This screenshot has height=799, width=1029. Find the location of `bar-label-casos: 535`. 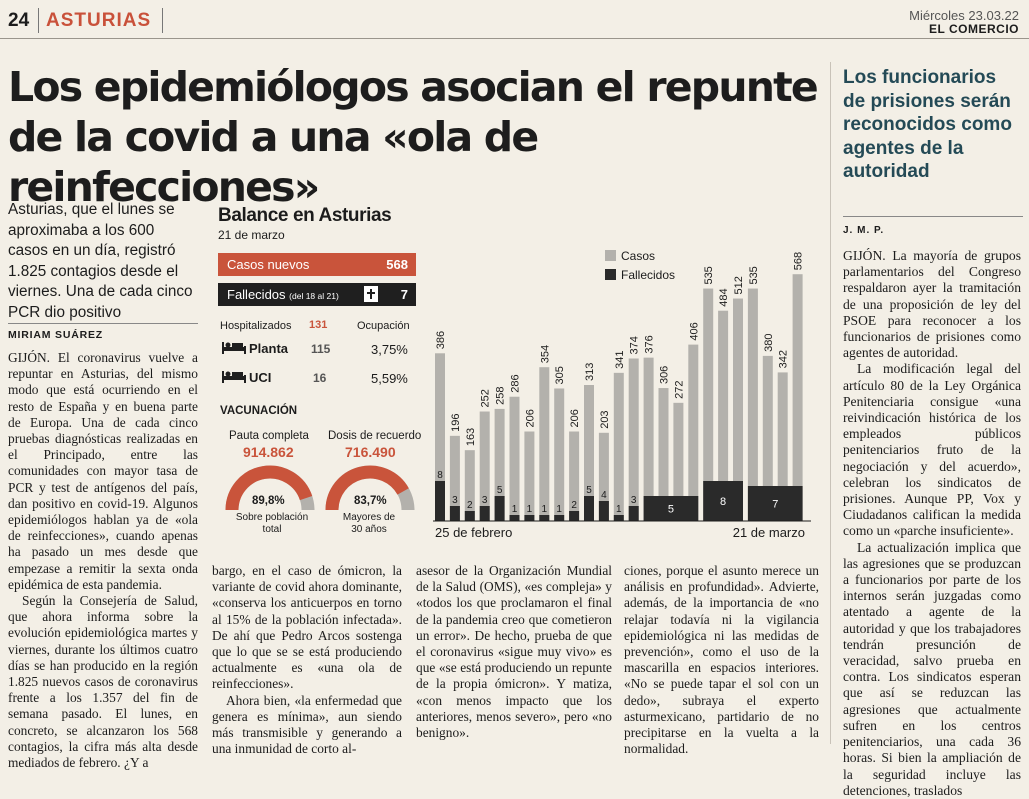

bar-label-casos: 535 is located at coordinates (709, 275).